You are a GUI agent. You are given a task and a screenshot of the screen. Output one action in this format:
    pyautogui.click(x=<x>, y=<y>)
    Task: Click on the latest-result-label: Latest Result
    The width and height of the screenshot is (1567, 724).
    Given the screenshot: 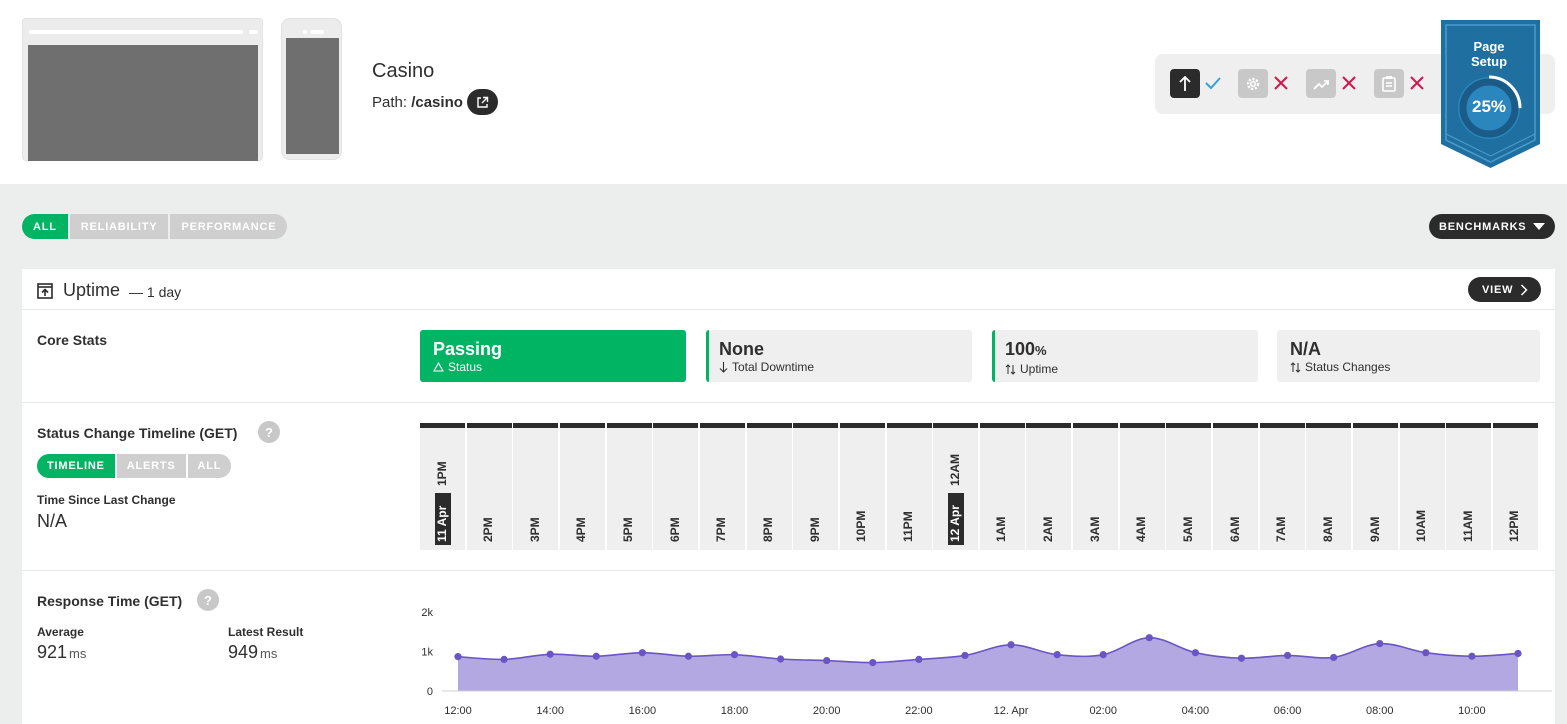 What is the action you would take?
    pyautogui.click(x=266, y=632)
    